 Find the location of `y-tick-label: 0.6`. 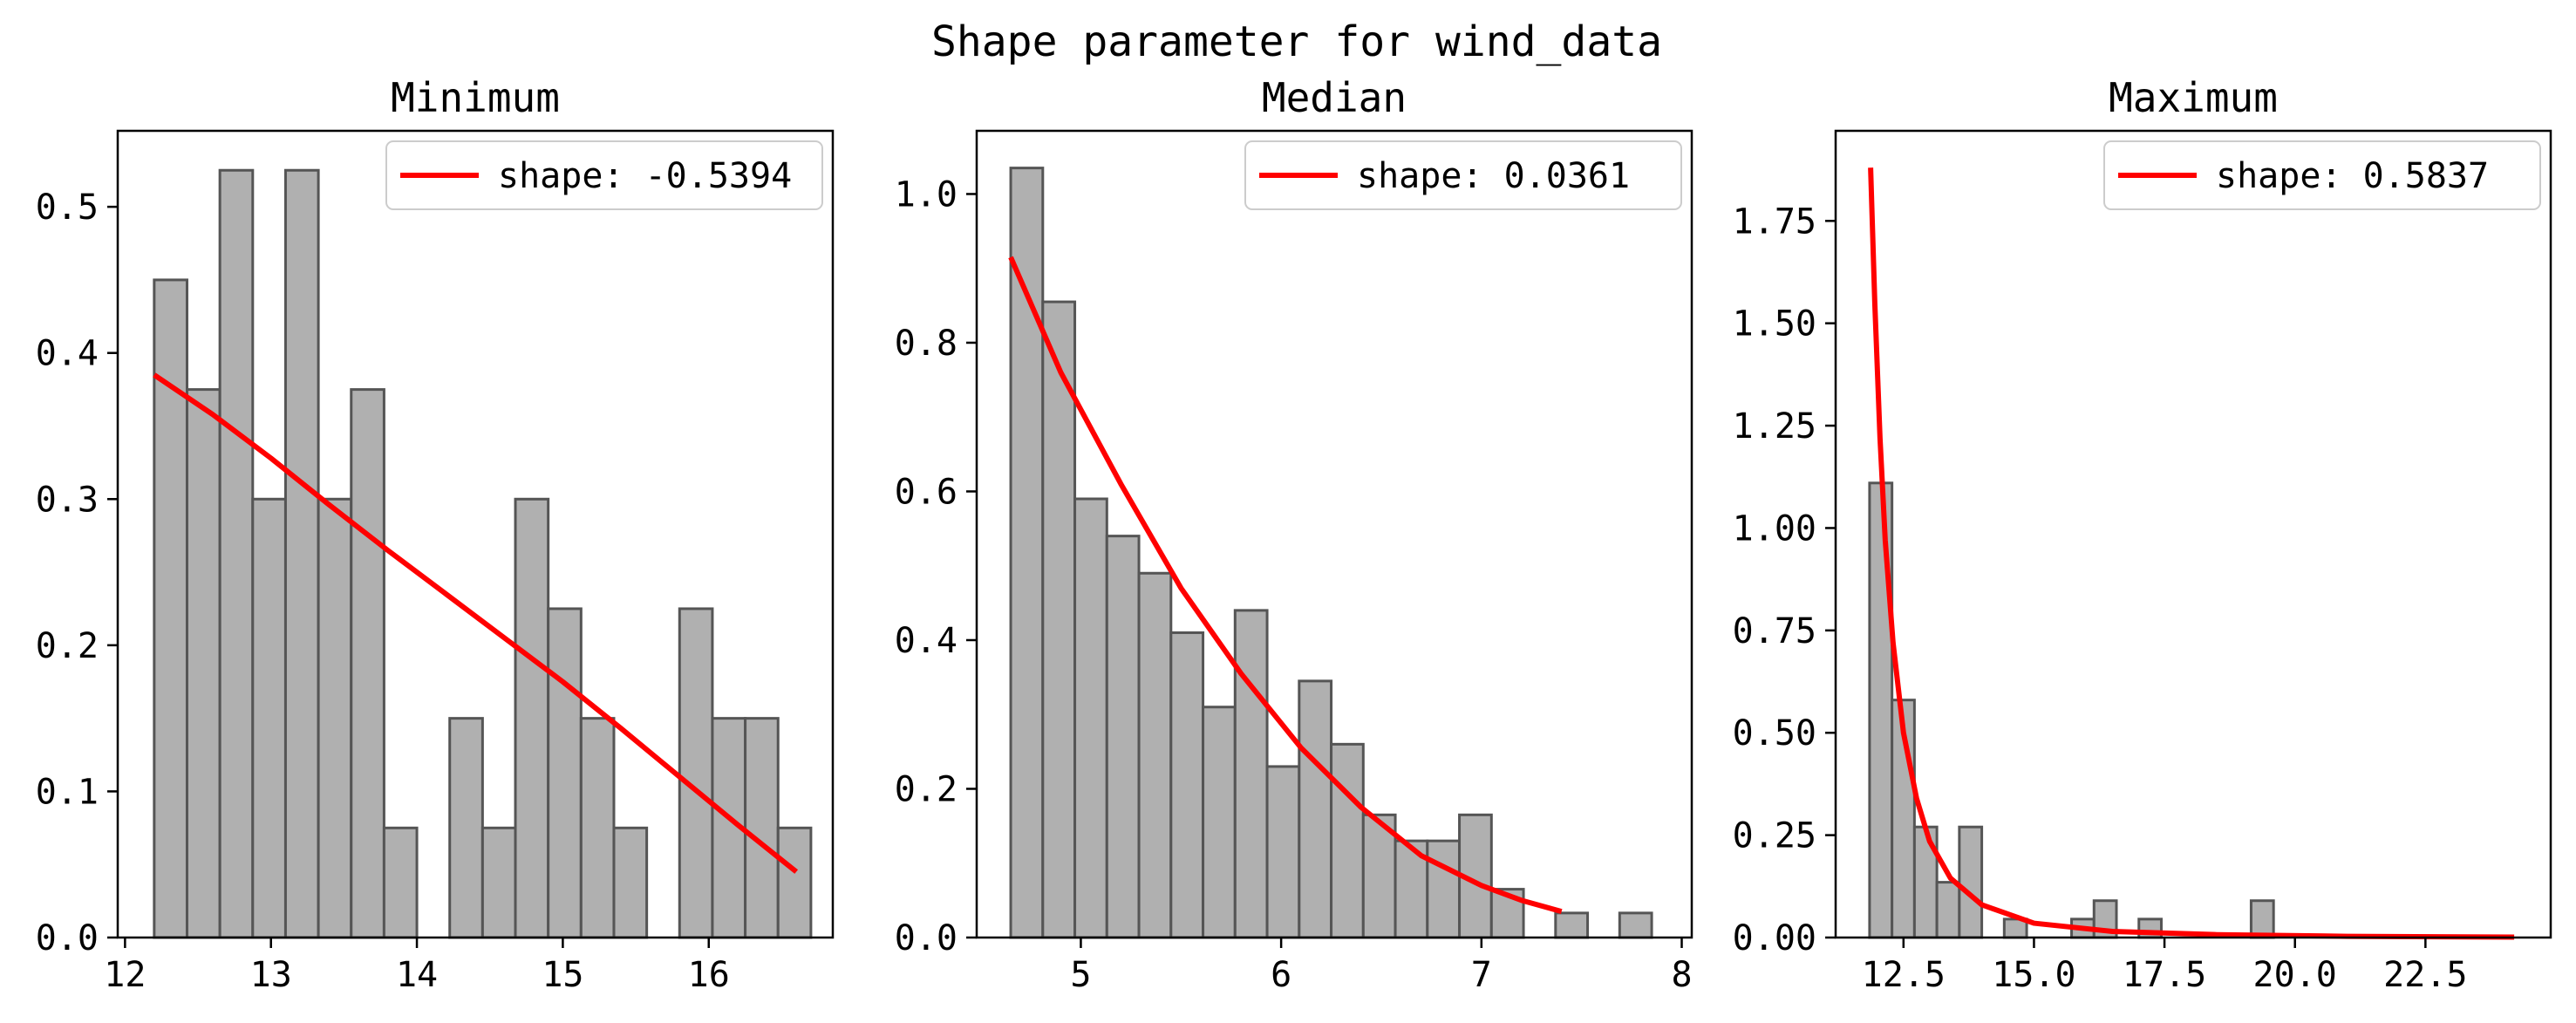

y-tick-label: 0.6 is located at coordinates (926, 492).